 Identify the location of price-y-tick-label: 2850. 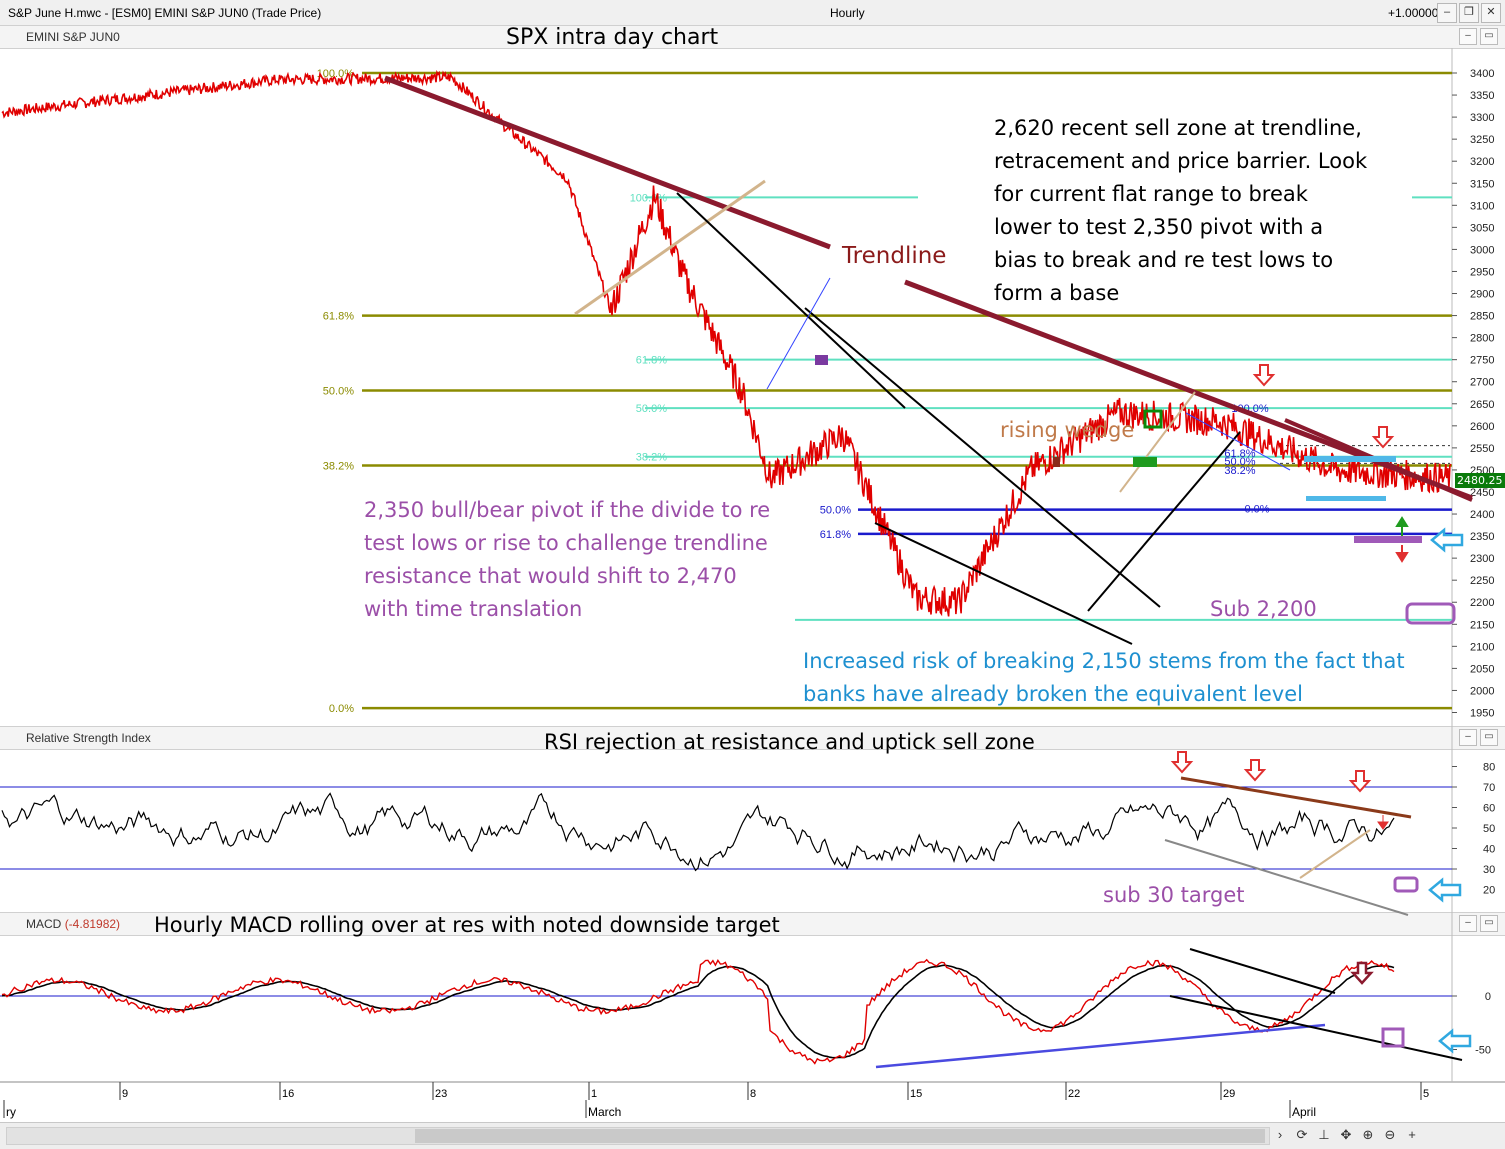
(1482, 317).